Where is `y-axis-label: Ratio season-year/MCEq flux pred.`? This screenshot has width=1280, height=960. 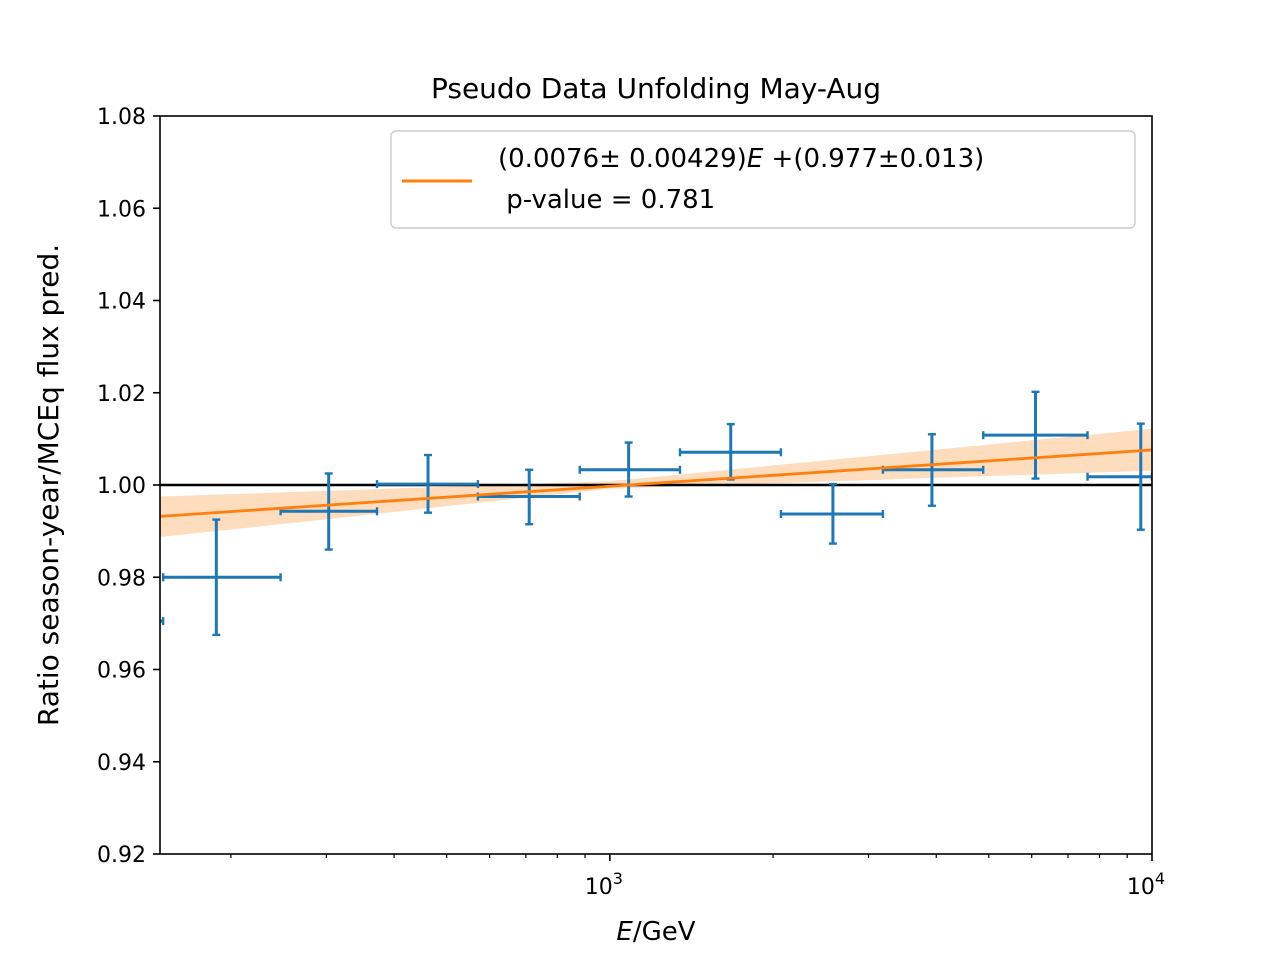
y-axis-label: Ratio season-year/MCEq flux pred. is located at coordinates (48, 485).